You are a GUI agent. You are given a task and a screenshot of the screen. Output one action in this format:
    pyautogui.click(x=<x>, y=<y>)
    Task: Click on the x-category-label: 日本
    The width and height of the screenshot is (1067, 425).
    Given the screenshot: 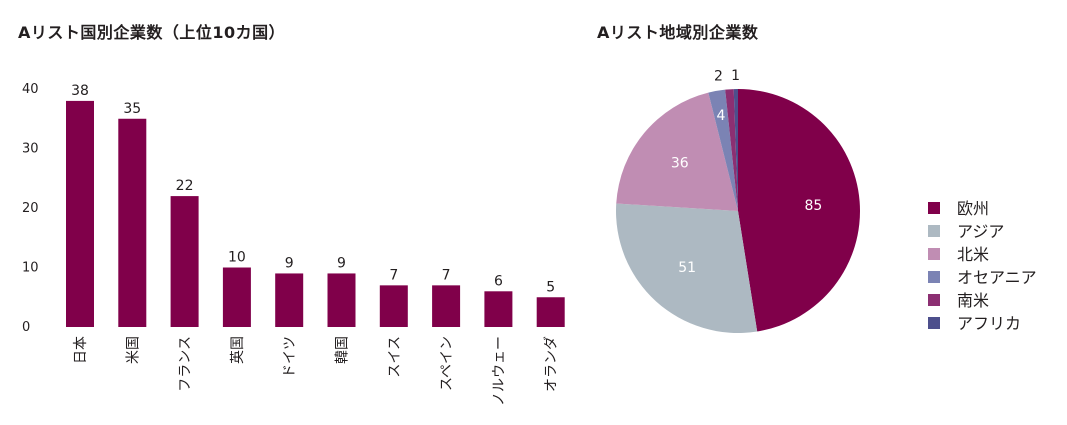 What is the action you would take?
    pyautogui.click(x=81, y=350)
    